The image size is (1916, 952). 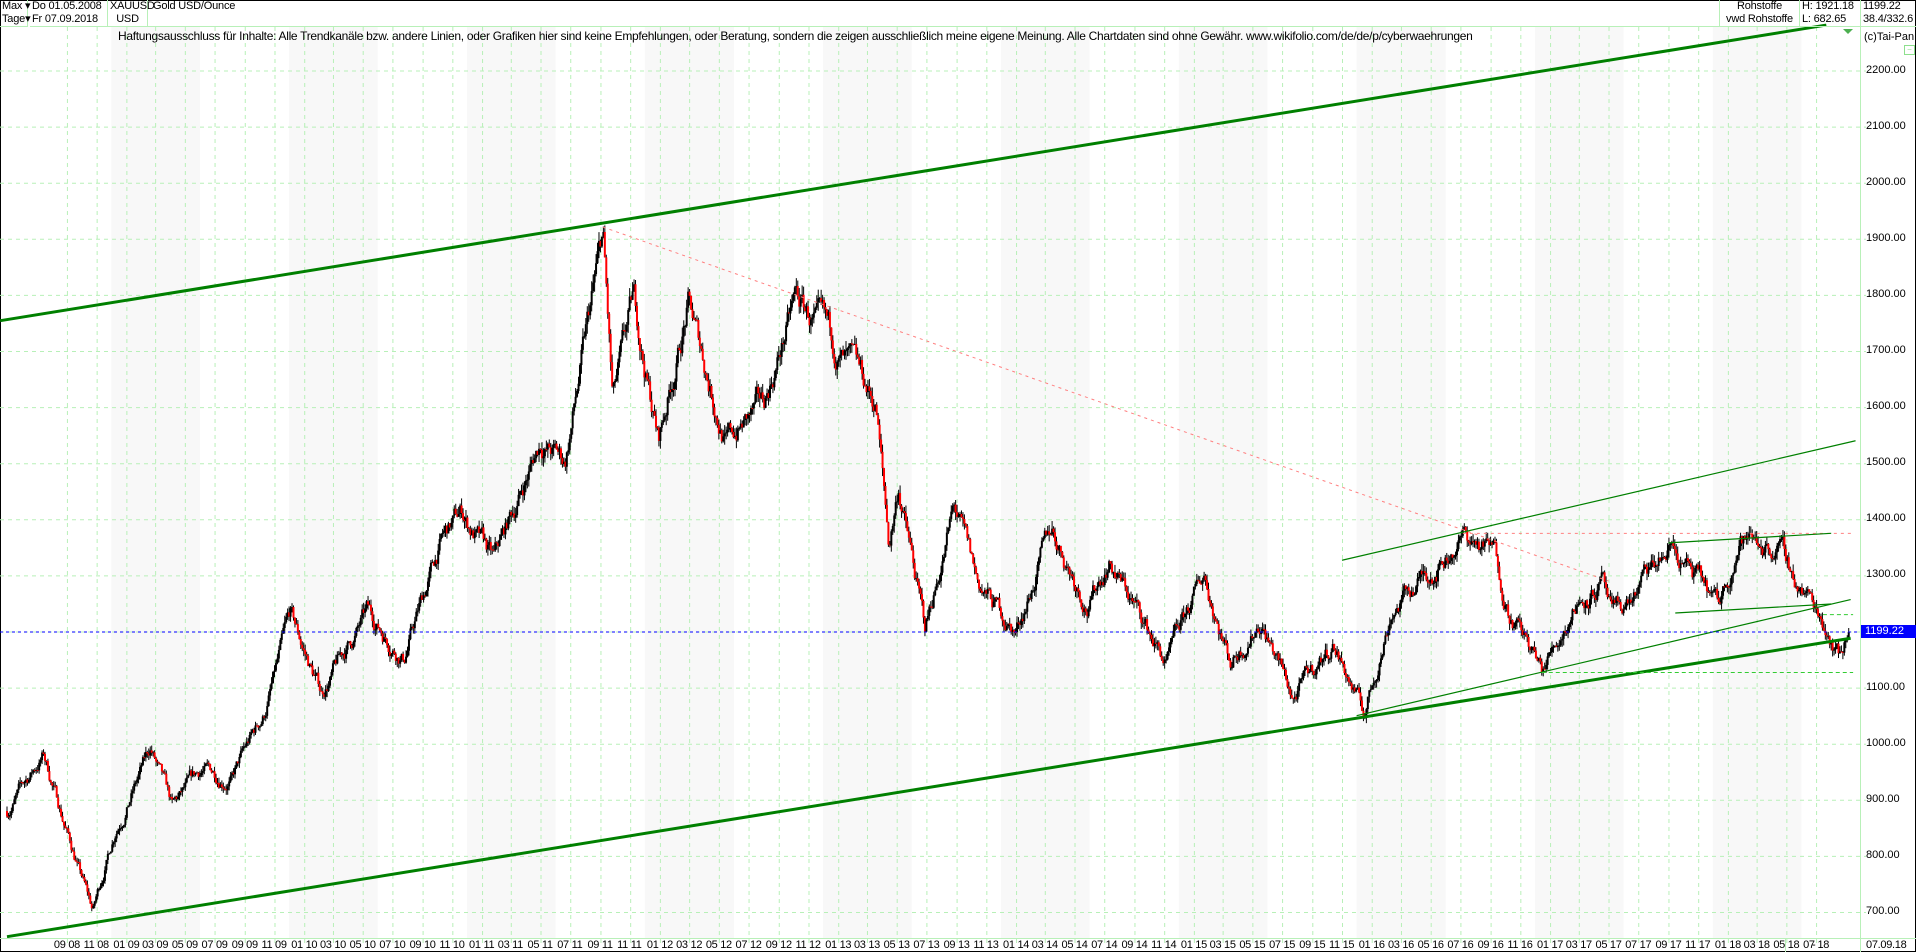 I want to click on end-date: Fr 07.09.2018, so click(x=65, y=19).